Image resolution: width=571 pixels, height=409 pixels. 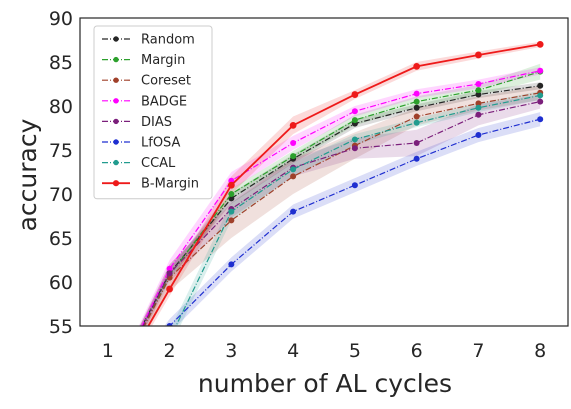 I want to click on legend-label-margin: Margin, so click(x=163, y=60).